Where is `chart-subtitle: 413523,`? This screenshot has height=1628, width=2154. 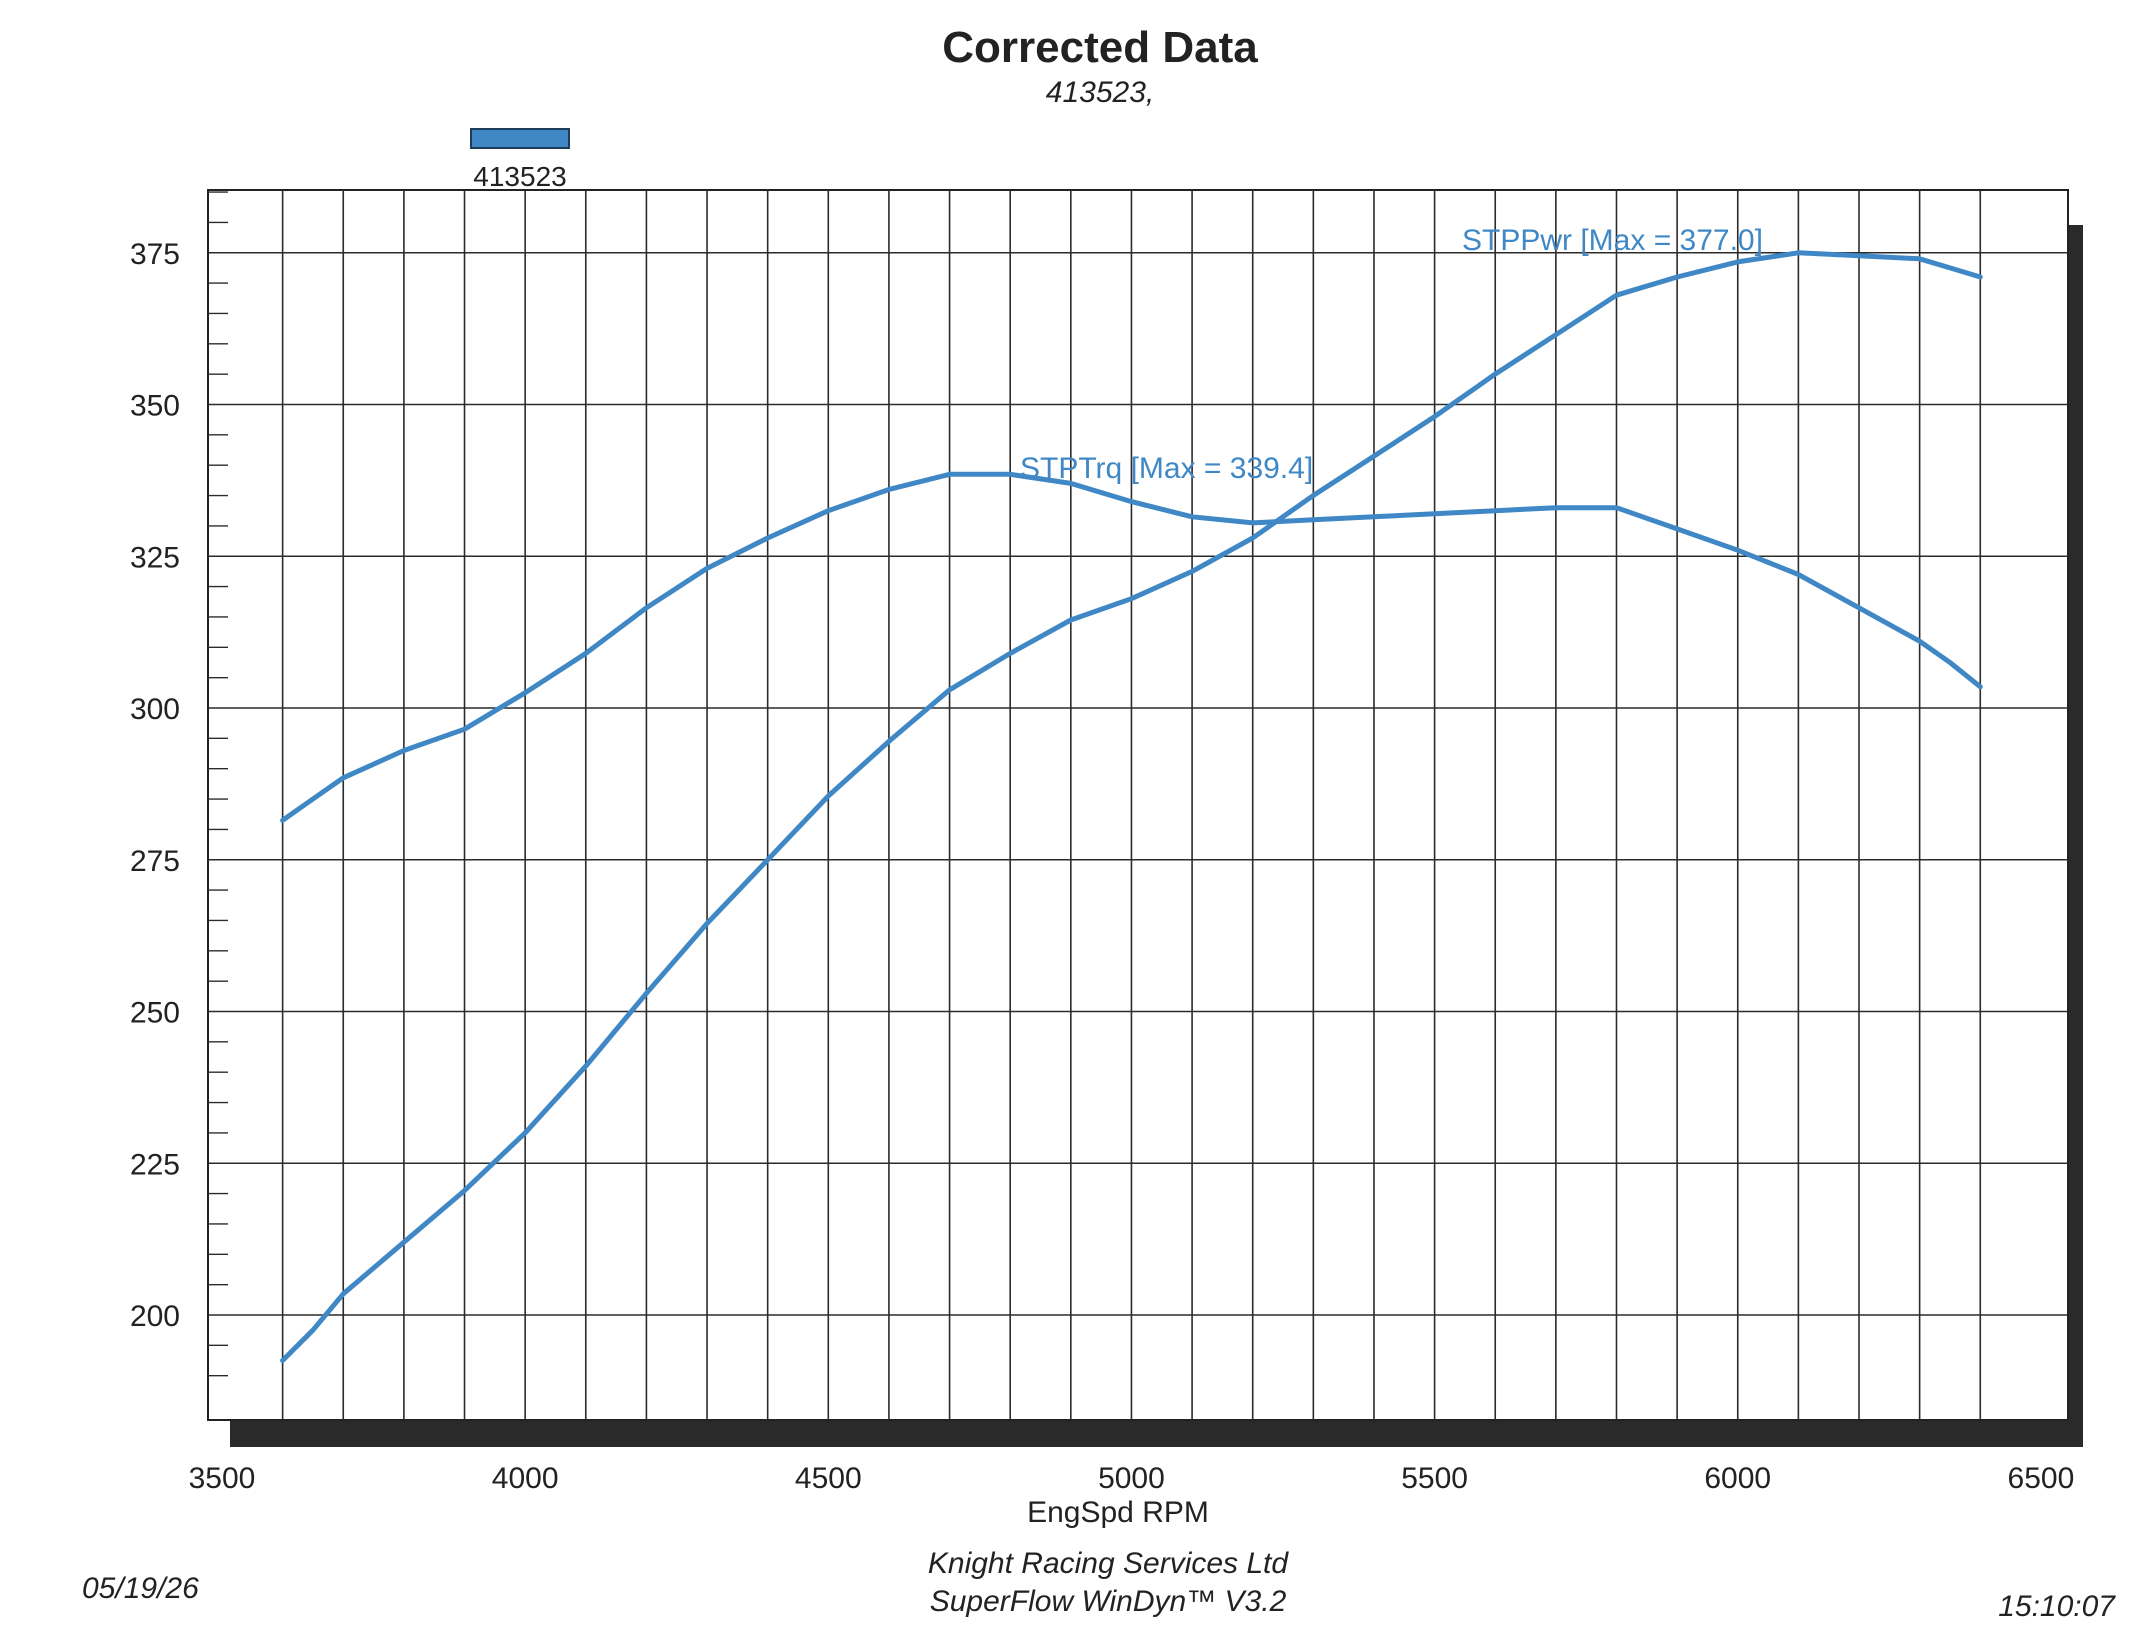 chart-subtitle: 413523, is located at coordinates (1100, 92).